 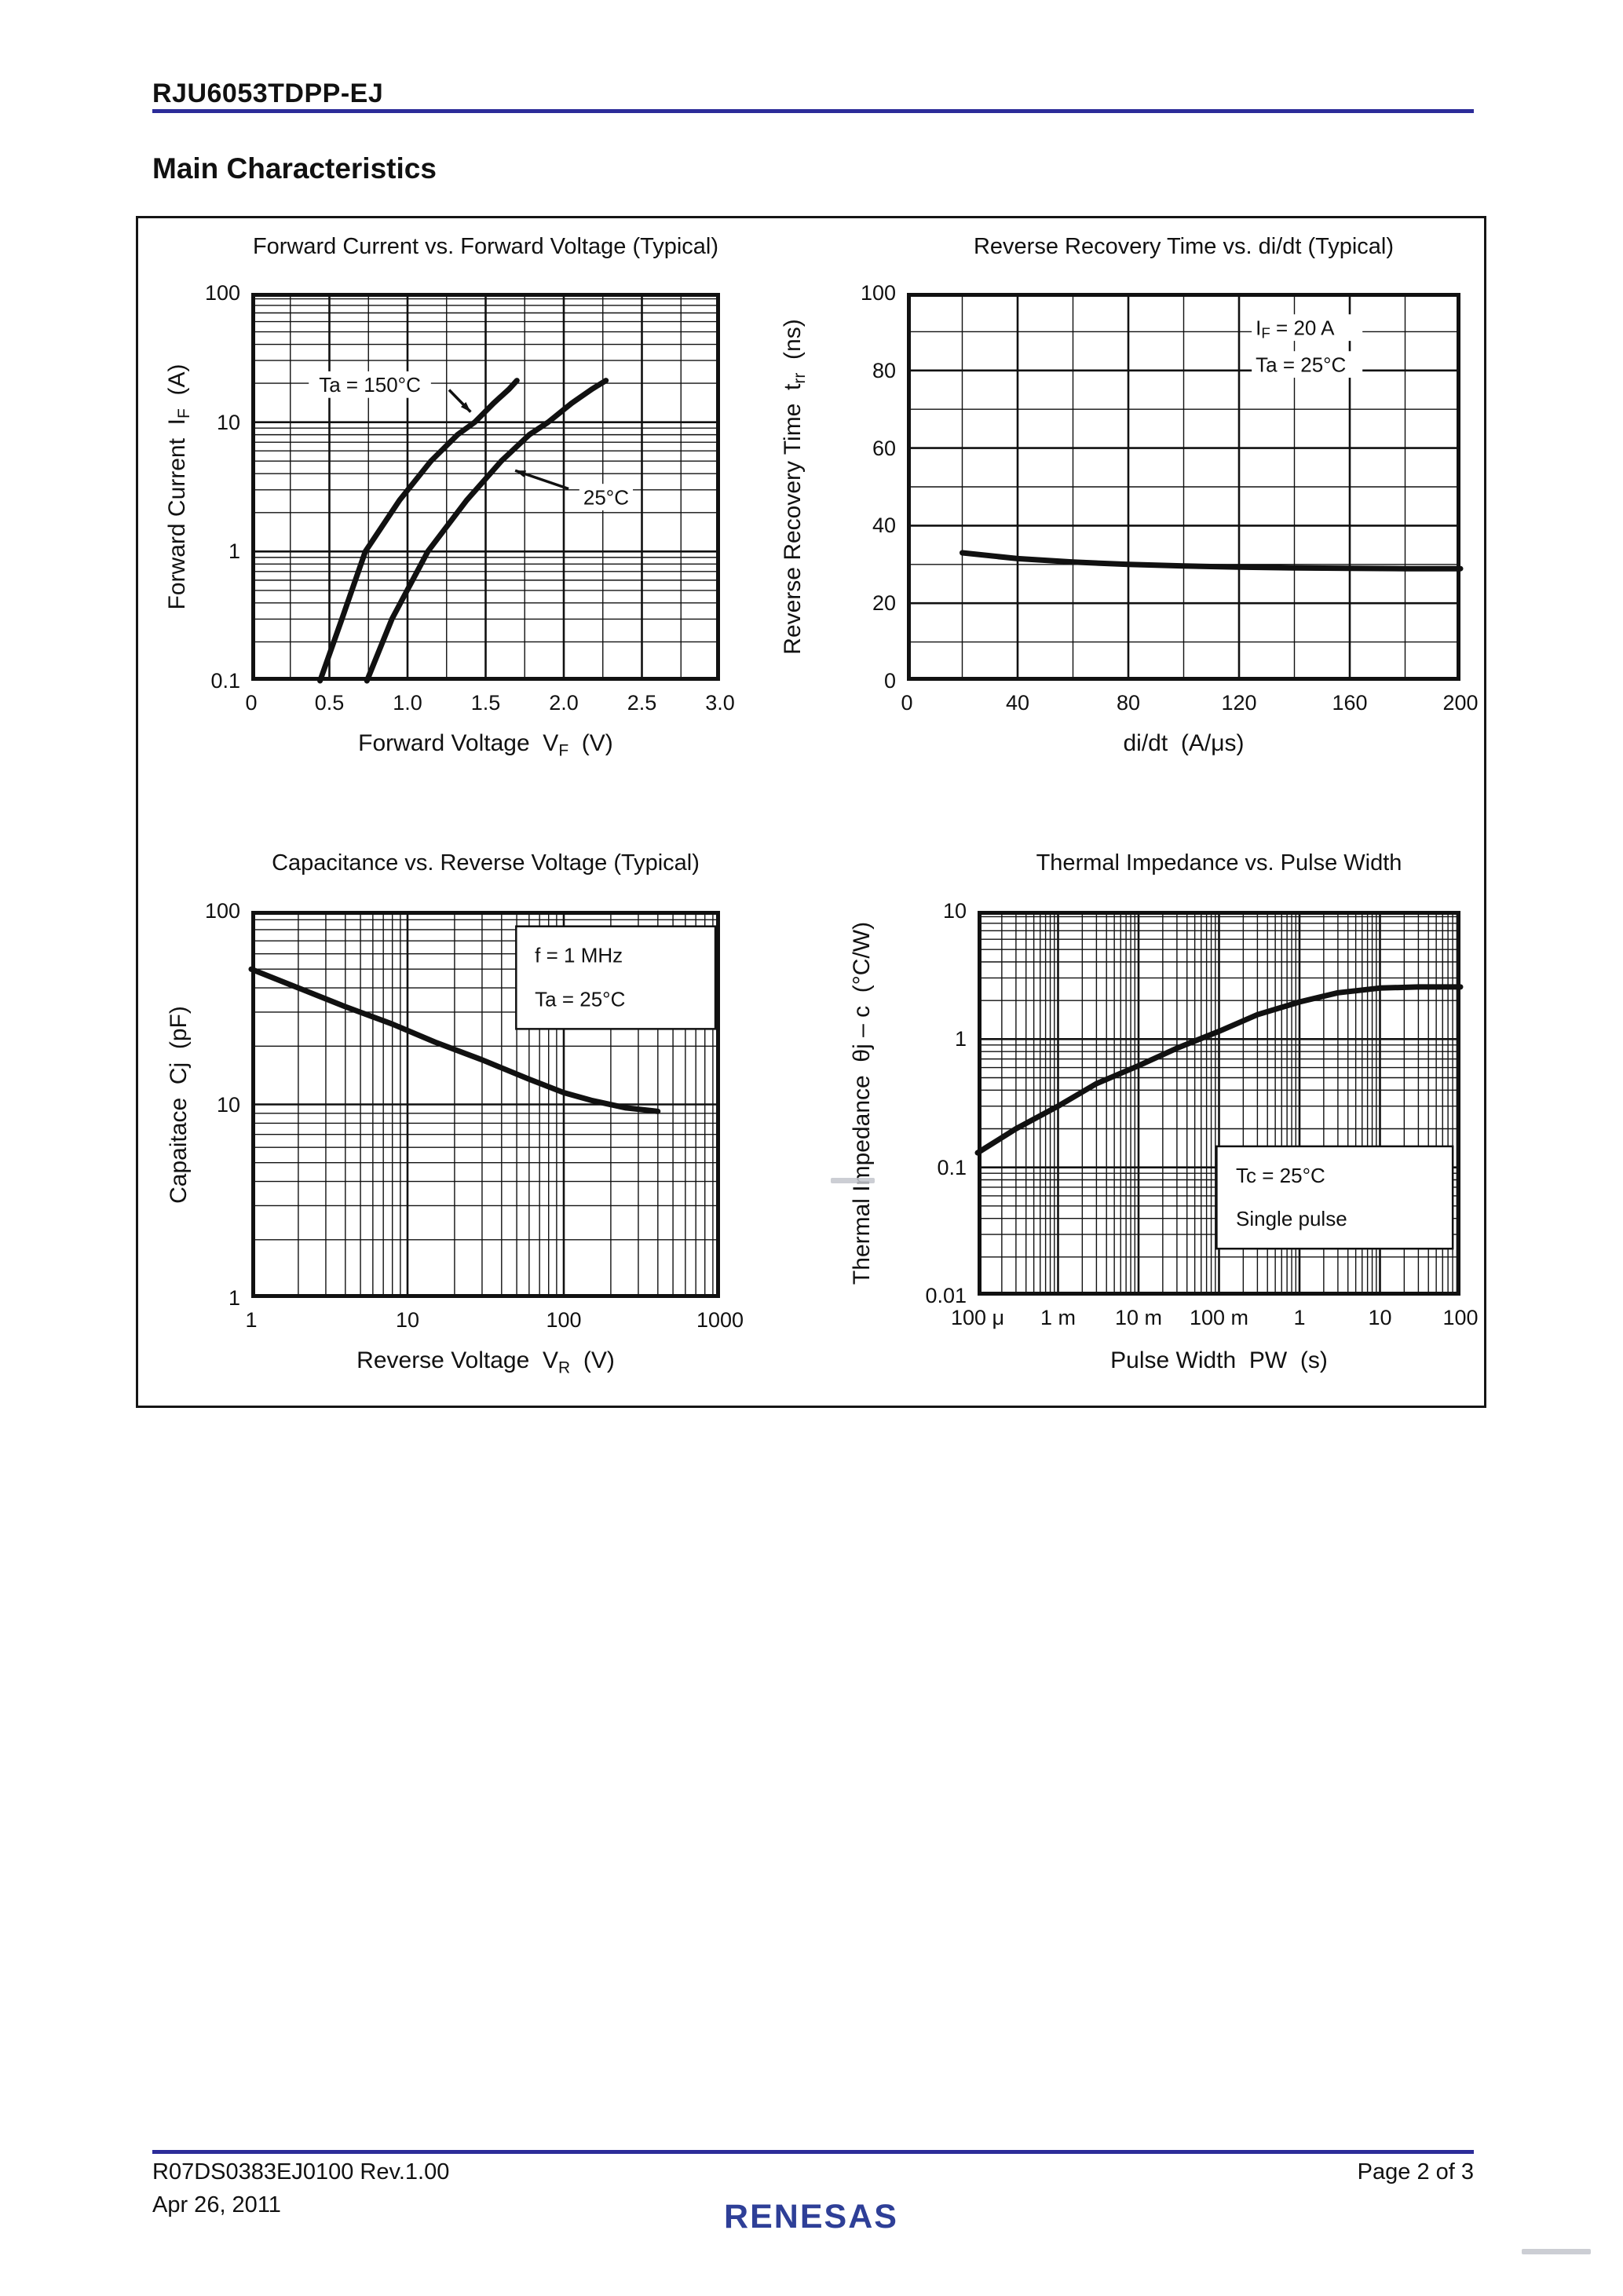 What do you see at coordinates (1017, 703) in the screenshot?
I see `x-tick-label: 40` at bounding box center [1017, 703].